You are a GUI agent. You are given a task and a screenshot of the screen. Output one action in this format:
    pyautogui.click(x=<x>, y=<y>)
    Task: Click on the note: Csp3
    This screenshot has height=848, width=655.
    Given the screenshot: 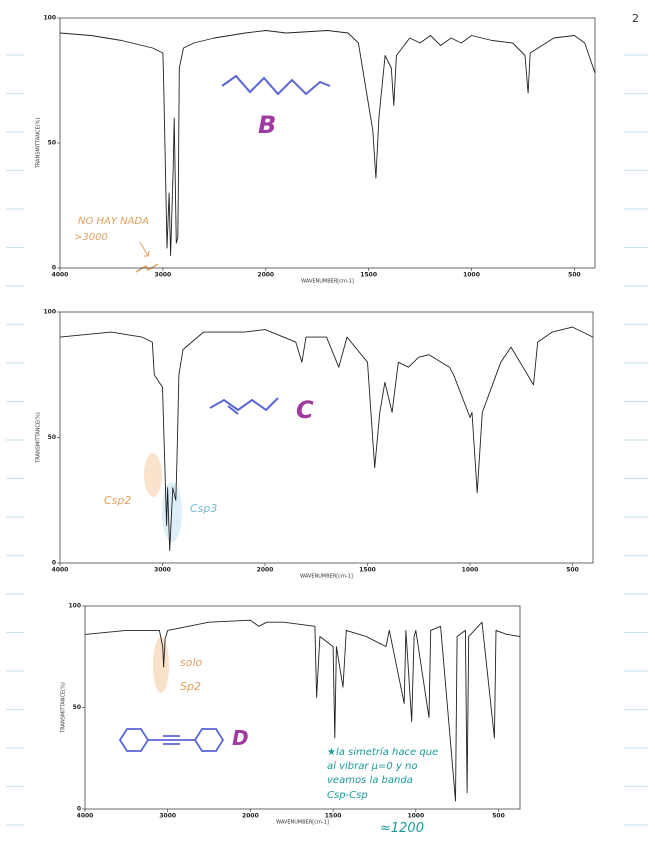 What is the action you would take?
    pyautogui.click(x=203, y=508)
    